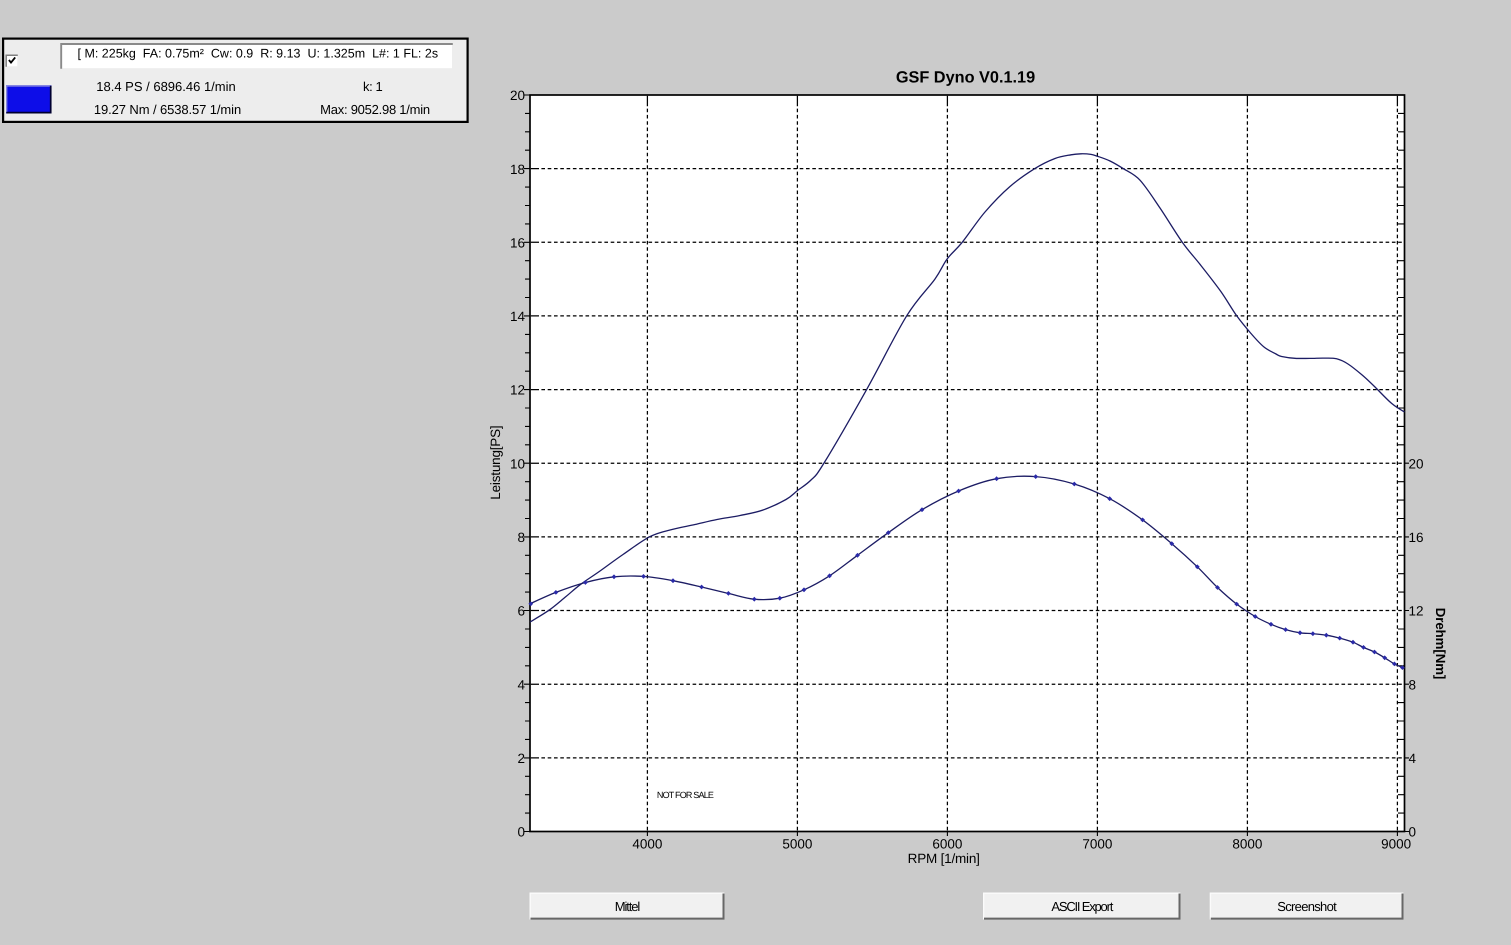 The height and width of the screenshot is (945, 1511). I want to click on svg-text: Max: 9052.98 1/min, so click(375, 109).